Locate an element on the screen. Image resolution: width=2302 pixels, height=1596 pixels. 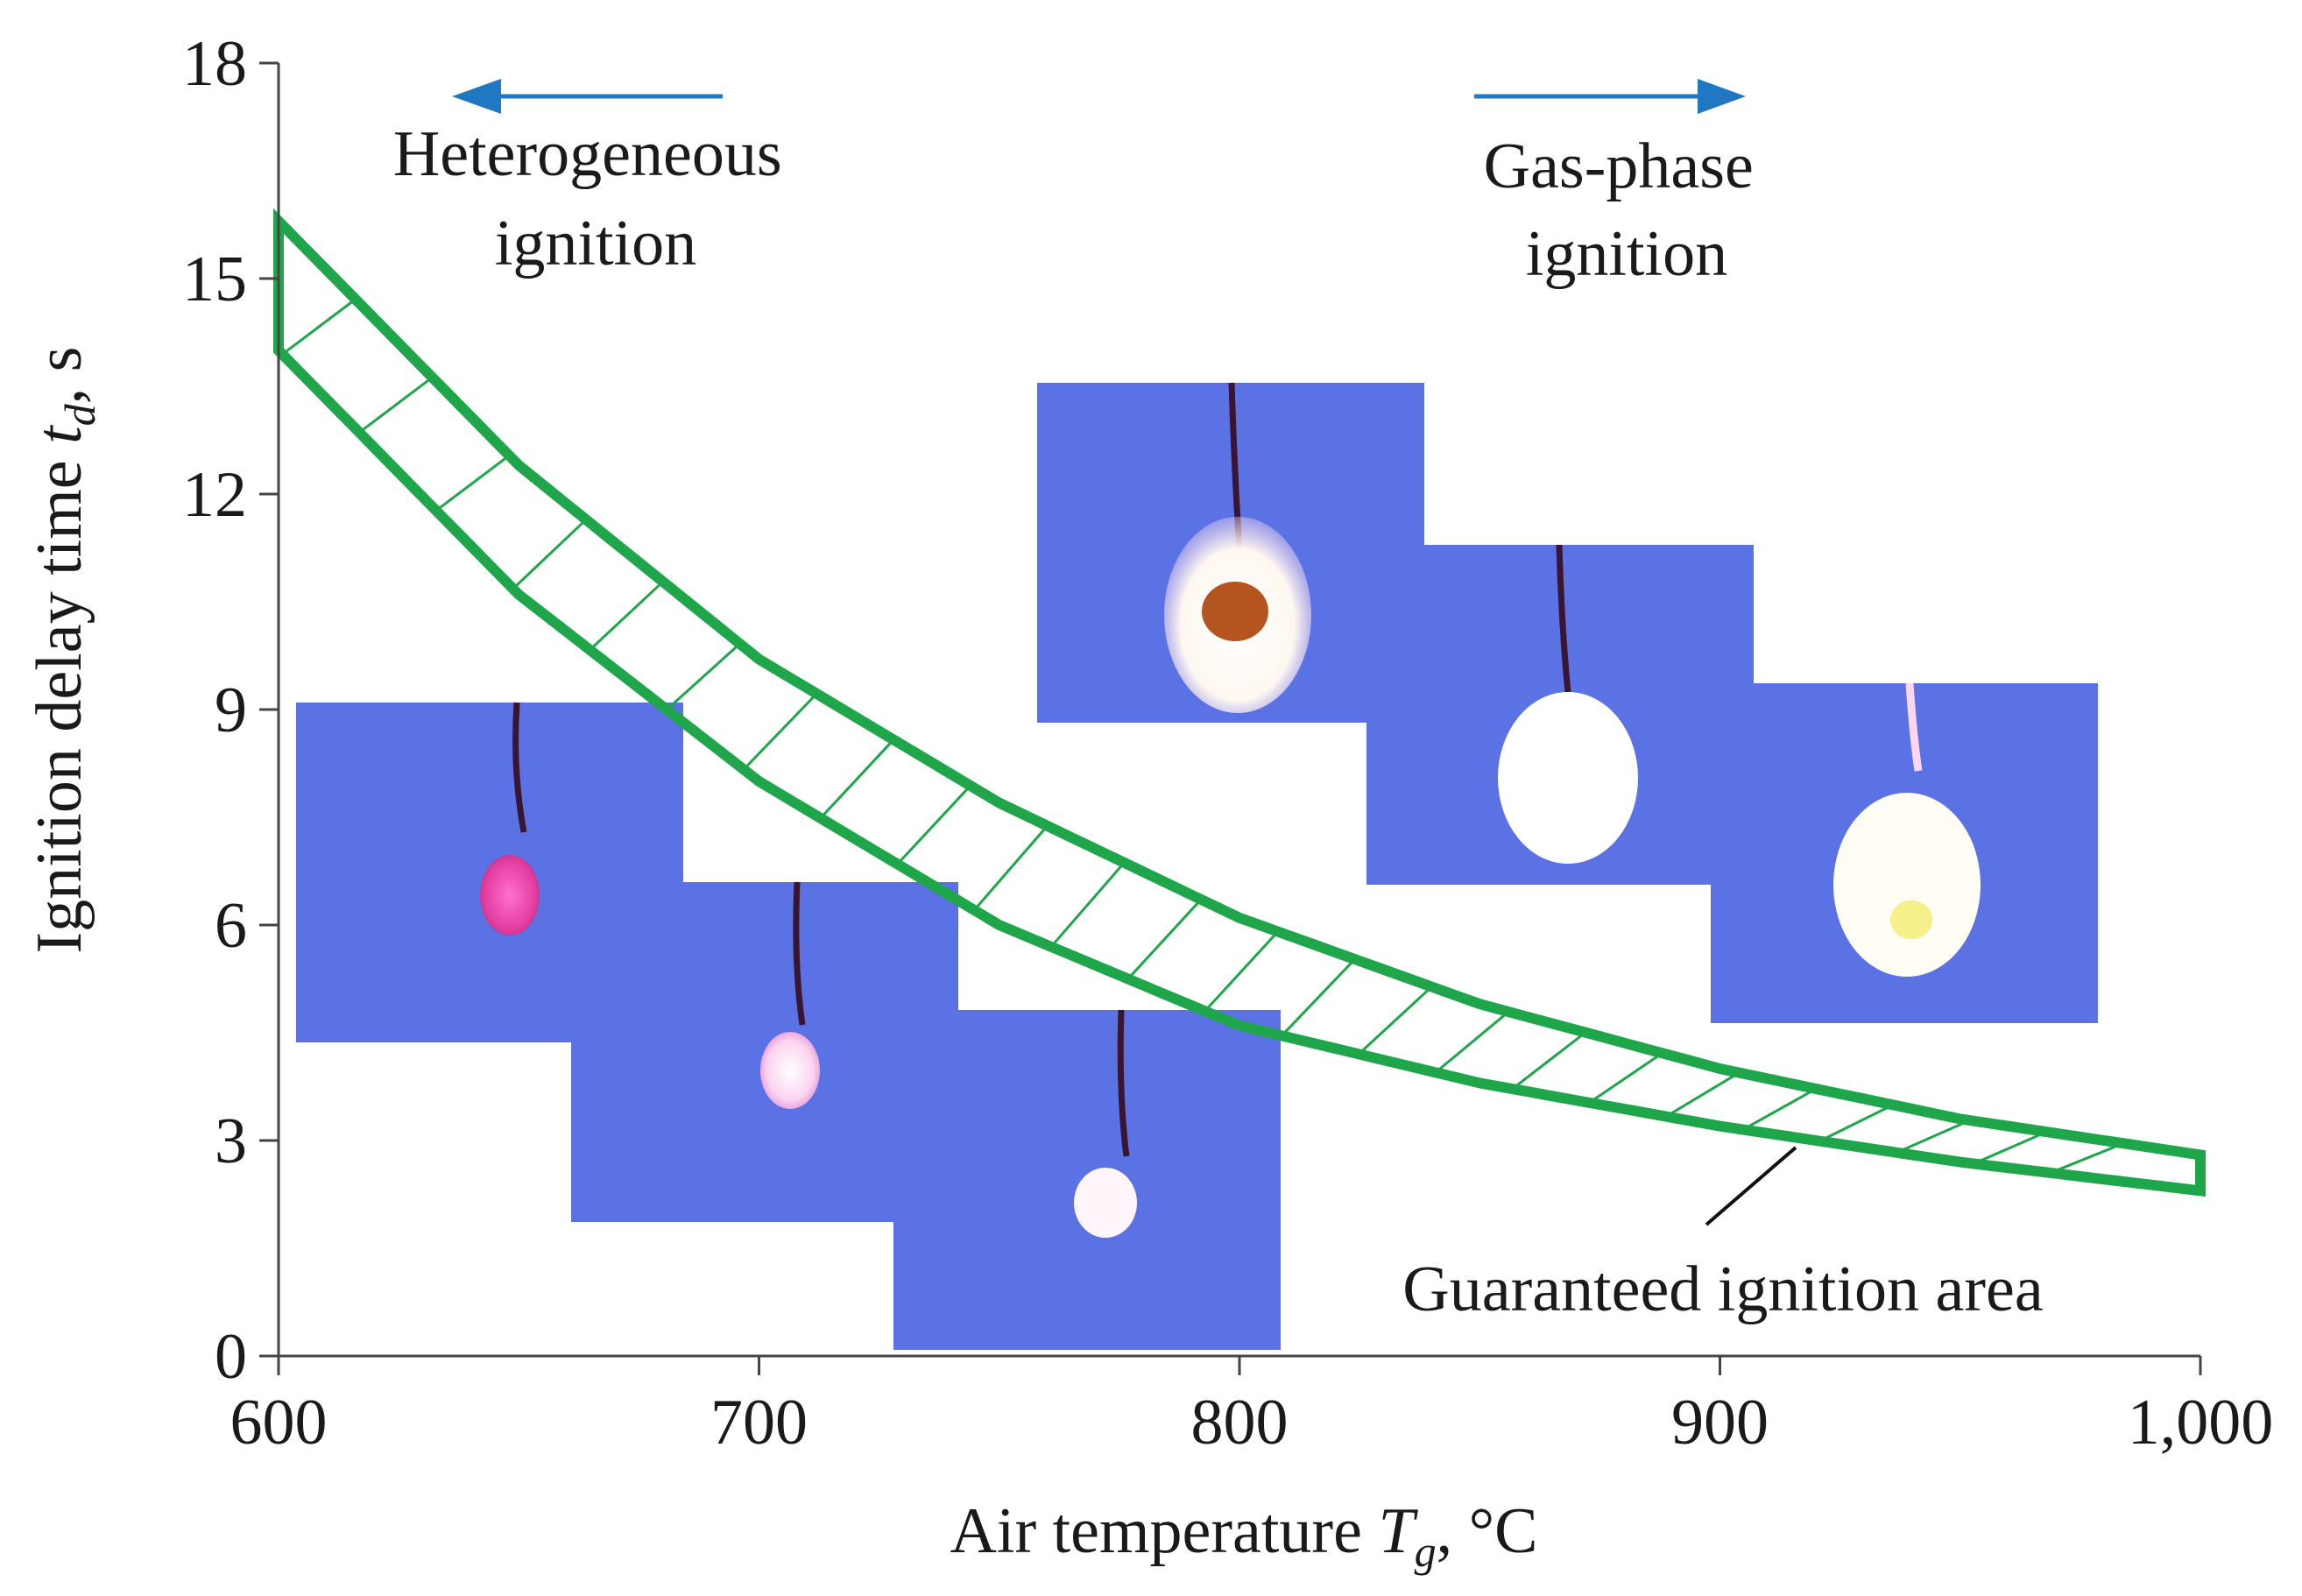
x-axis-title: Air temperature Tg, °C is located at coordinates (1243, 1535).